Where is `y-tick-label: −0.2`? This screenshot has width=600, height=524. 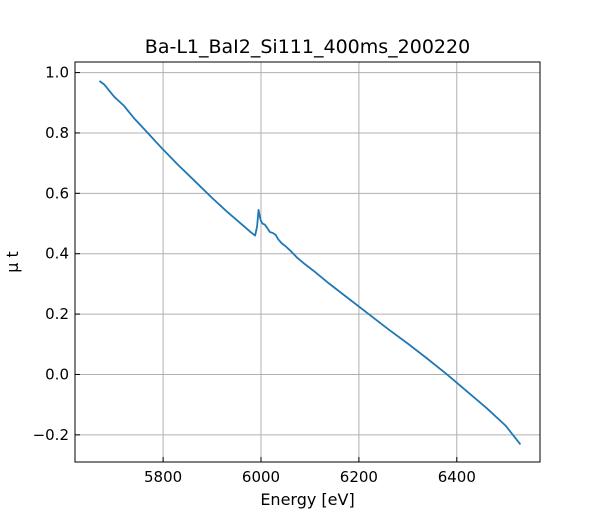
y-tick-label: −0.2 is located at coordinates (51, 435).